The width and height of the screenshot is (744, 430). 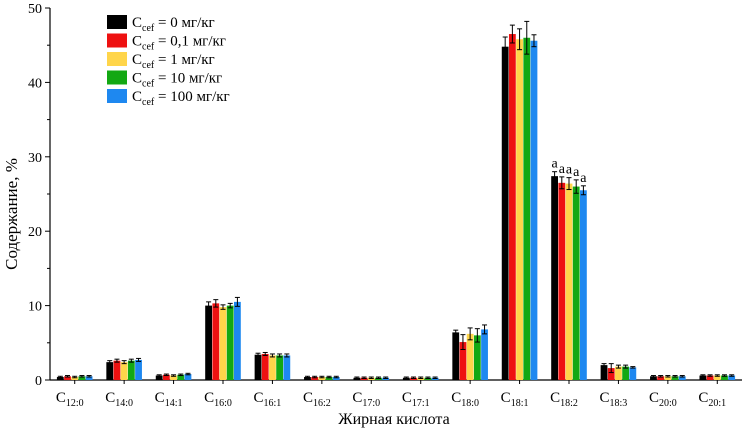 I want to click on x-tick-label: C14:0, so click(x=119, y=399).